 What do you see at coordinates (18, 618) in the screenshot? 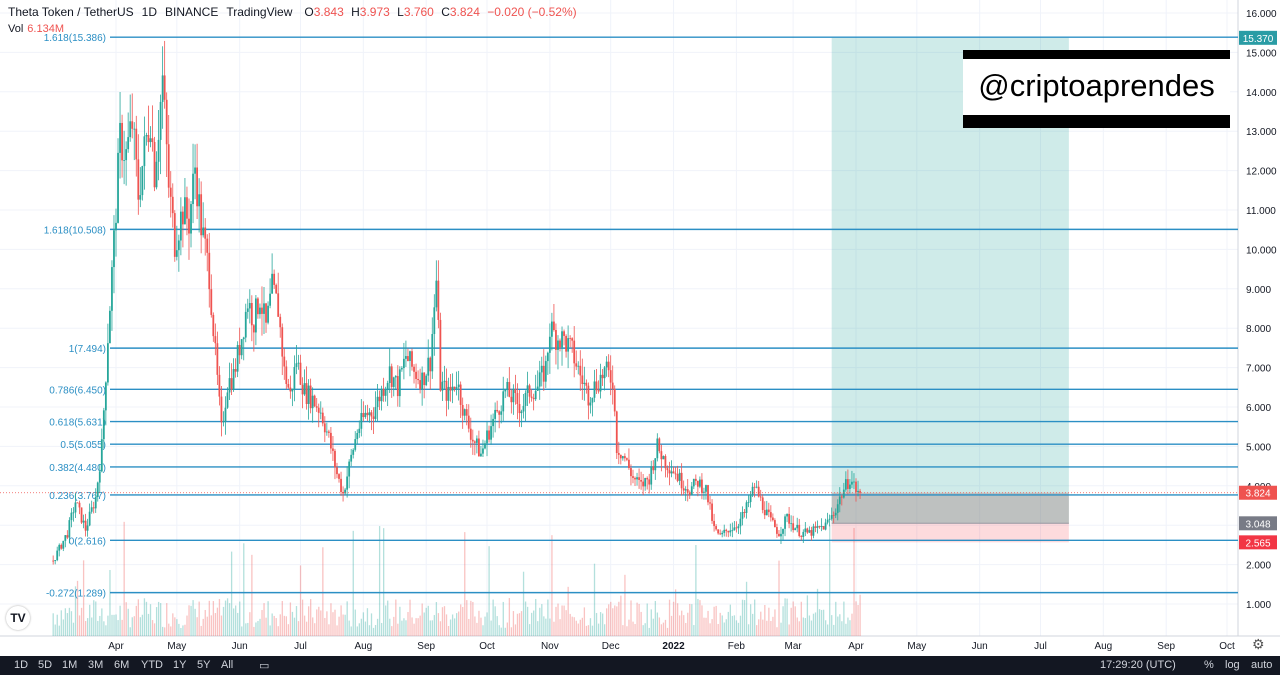
I see `tradingview-logo-icon: TV` at bounding box center [18, 618].